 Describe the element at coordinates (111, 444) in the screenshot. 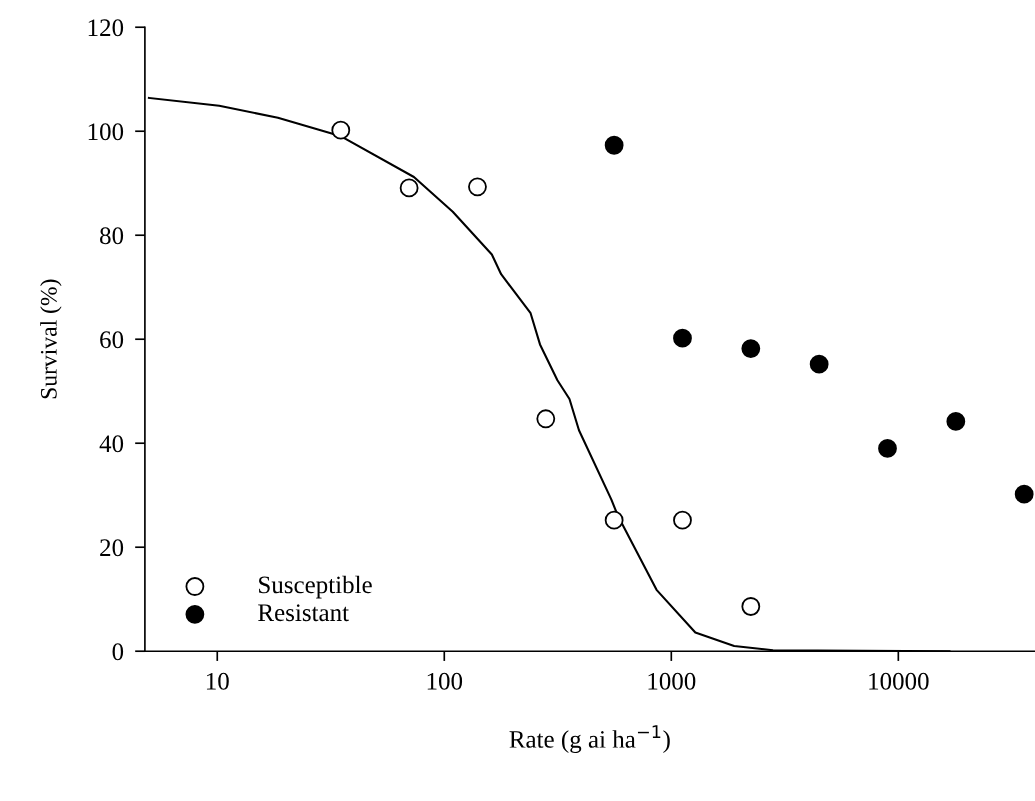

I see `y-tick-label: 40` at that location.